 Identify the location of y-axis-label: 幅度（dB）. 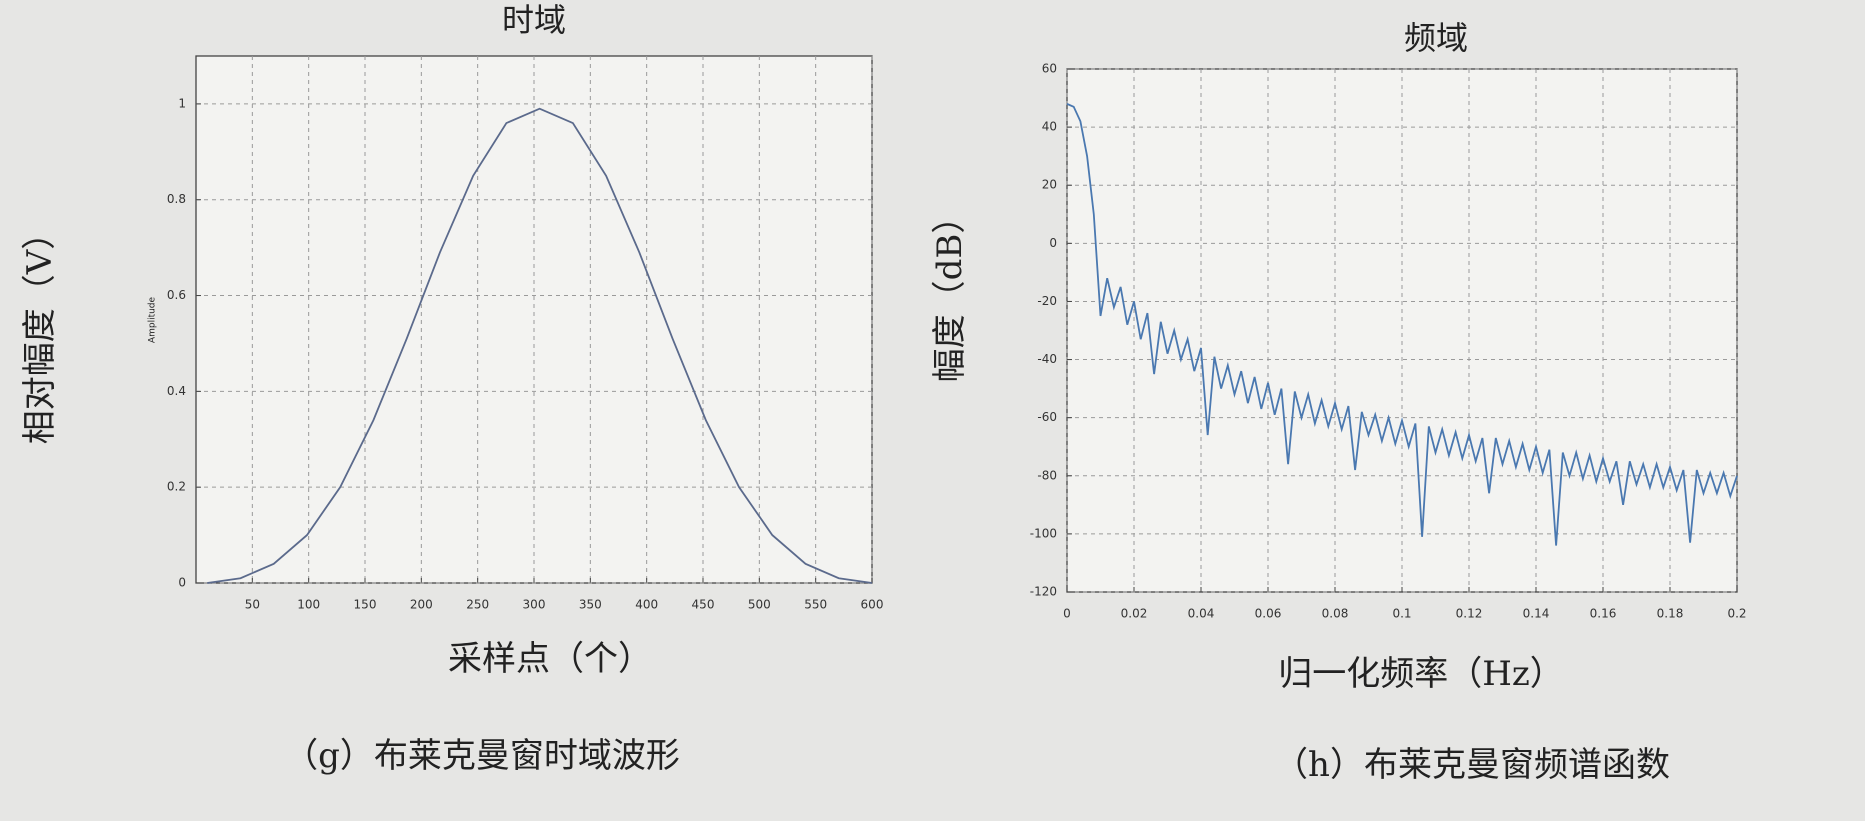
(950, 291).